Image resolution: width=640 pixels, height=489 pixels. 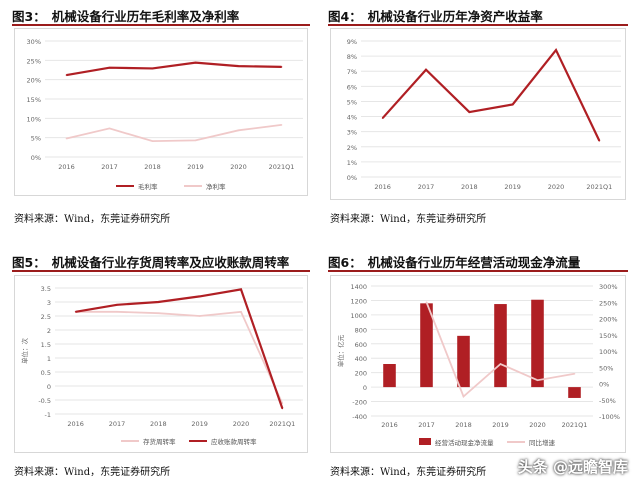 I want to click on y-tick-label: 0%, so click(x=352, y=178).